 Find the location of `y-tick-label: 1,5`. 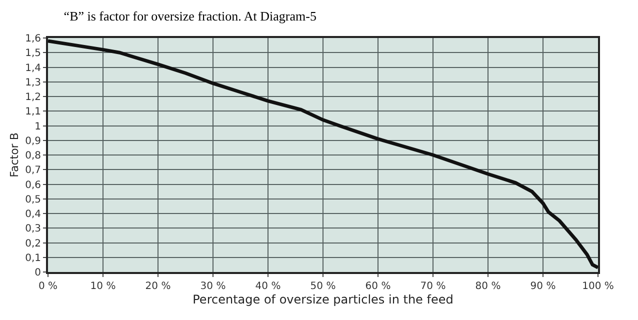

y-tick-label: 1,5 is located at coordinates (33, 54).